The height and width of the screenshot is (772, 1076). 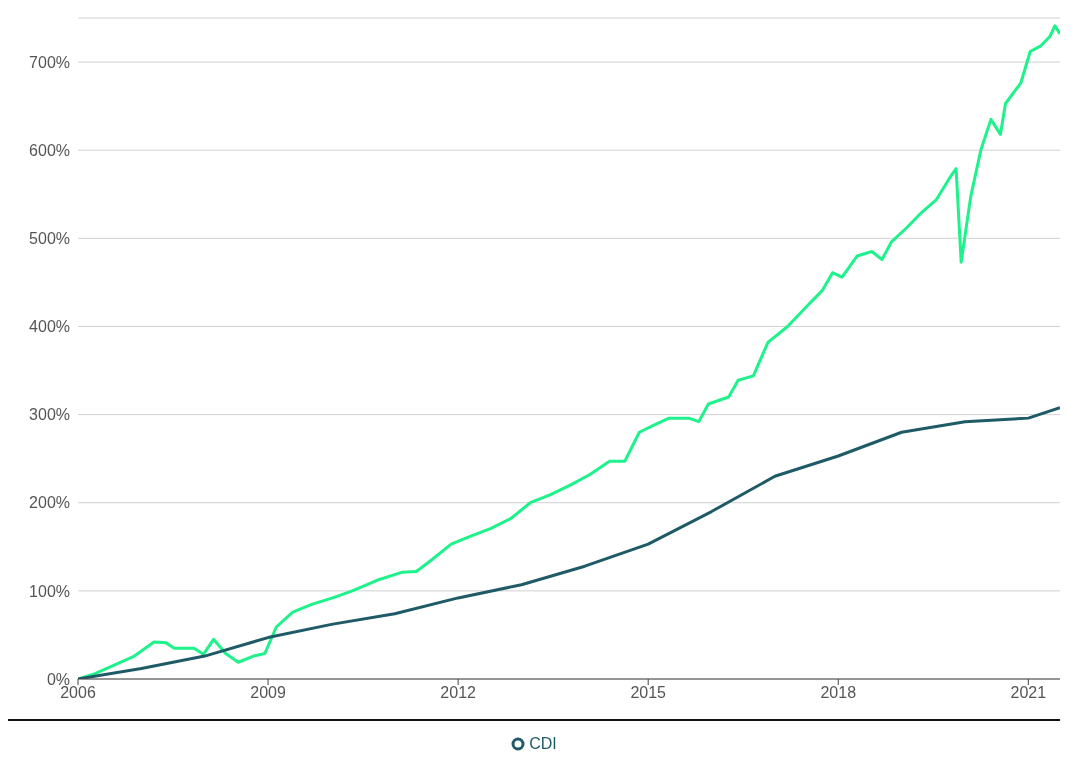 What do you see at coordinates (49, 62) in the screenshot?
I see `y-tick-label: 700%` at bounding box center [49, 62].